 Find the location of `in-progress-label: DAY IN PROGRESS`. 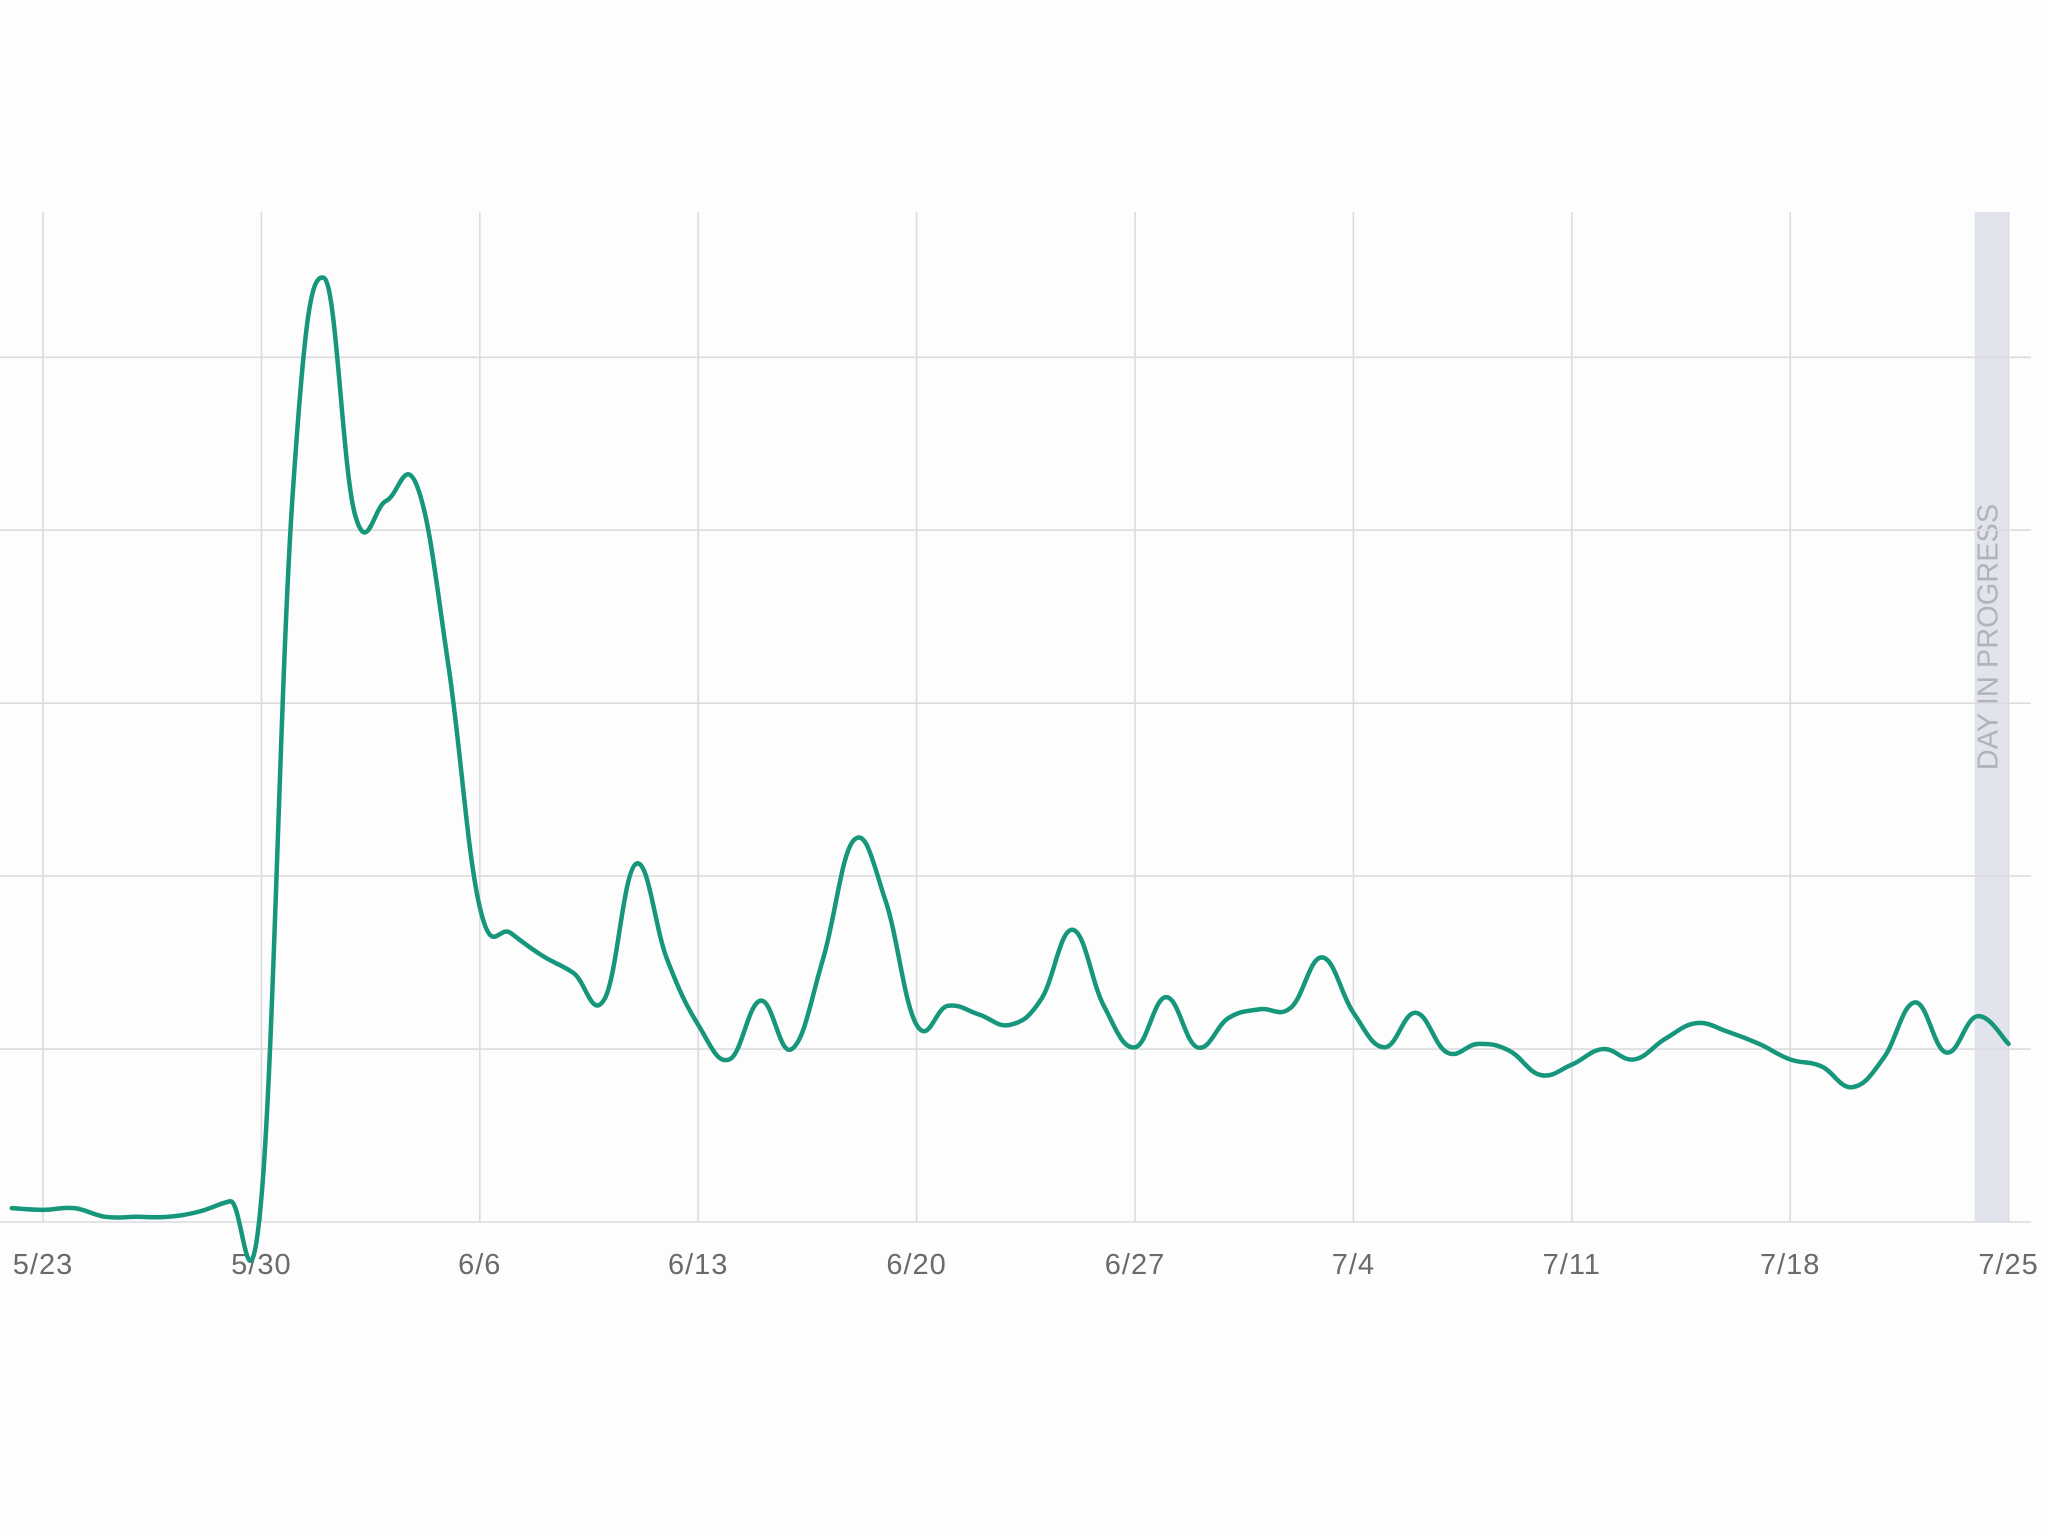

in-progress-label: DAY IN PROGRESS is located at coordinates (1989, 637).